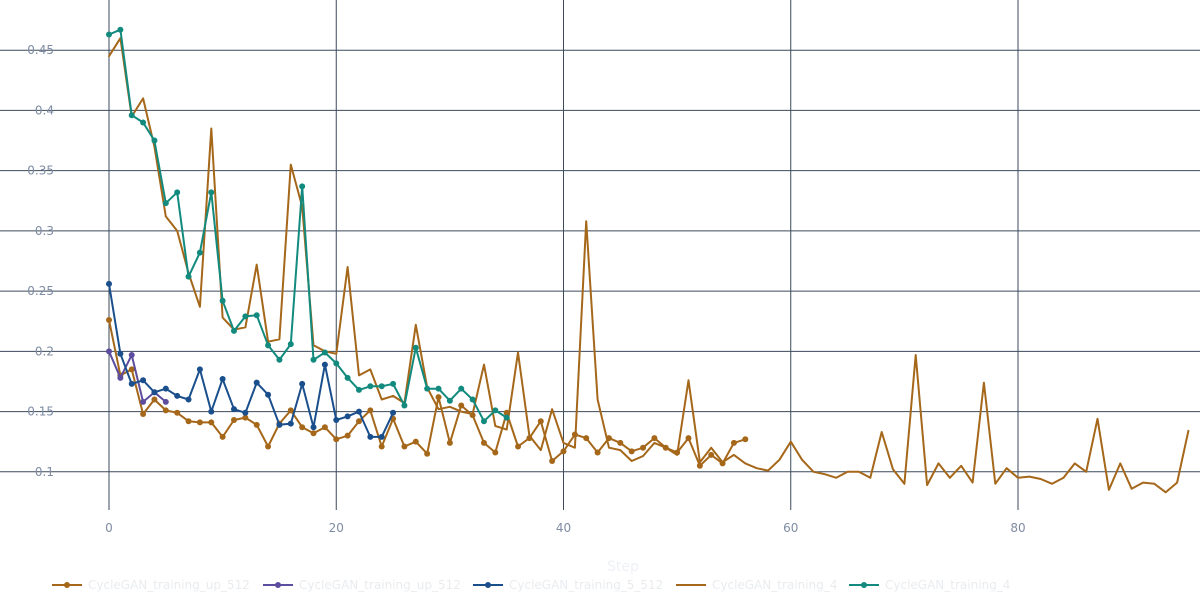 This screenshot has height=600, width=1200. Describe the element at coordinates (623, 567) in the screenshot. I see `x-axis-title: Step` at that location.